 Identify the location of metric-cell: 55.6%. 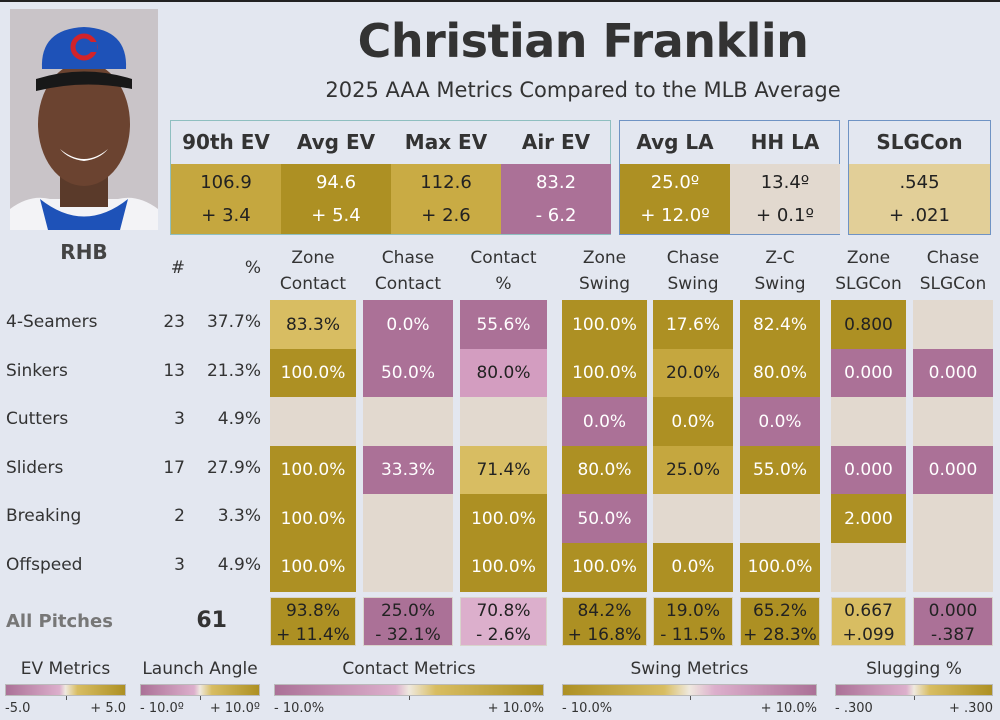
(503, 324).